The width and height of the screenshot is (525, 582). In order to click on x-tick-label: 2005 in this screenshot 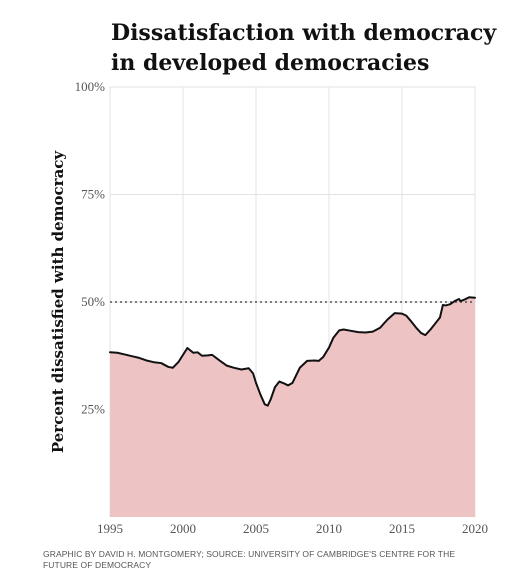, I will do `click(256, 528)`.